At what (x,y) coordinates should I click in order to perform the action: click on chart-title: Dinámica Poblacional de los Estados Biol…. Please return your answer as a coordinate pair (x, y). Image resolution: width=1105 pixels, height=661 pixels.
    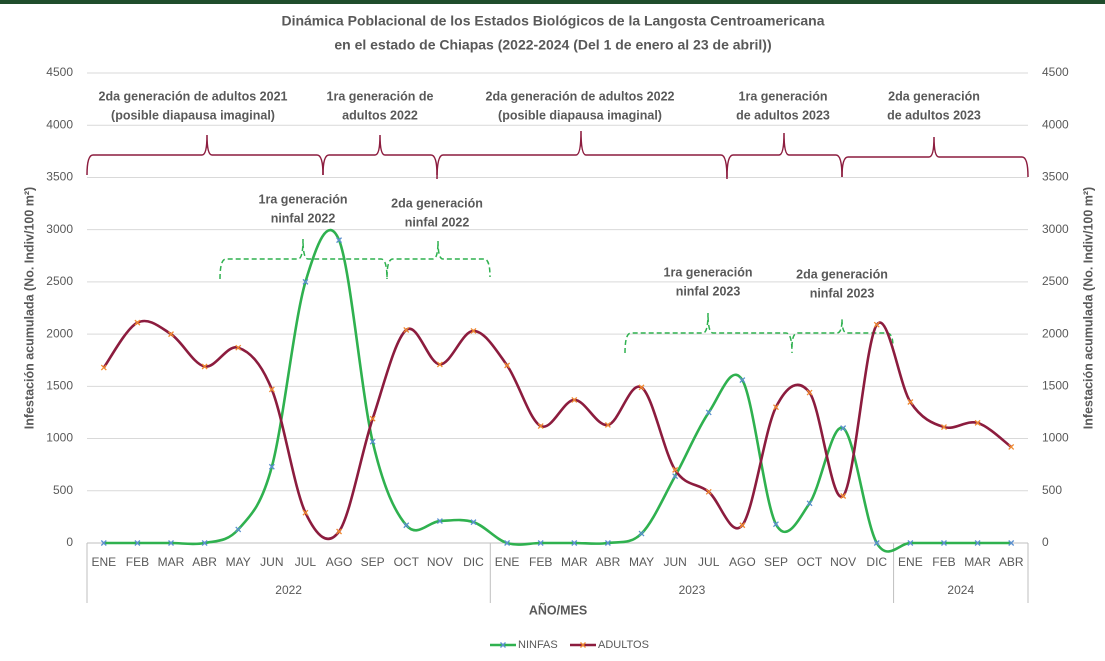
    Looking at the image, I should click on (552, 21).